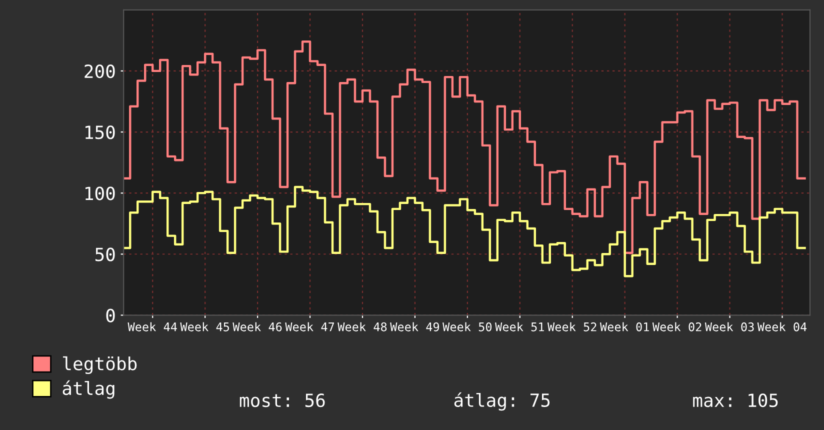 The image size is (824, 430). What do you see at coordinates (205, 327) in the screenshot?
I see `x-tick-label: Week 45` at bounding box center [205, 327].